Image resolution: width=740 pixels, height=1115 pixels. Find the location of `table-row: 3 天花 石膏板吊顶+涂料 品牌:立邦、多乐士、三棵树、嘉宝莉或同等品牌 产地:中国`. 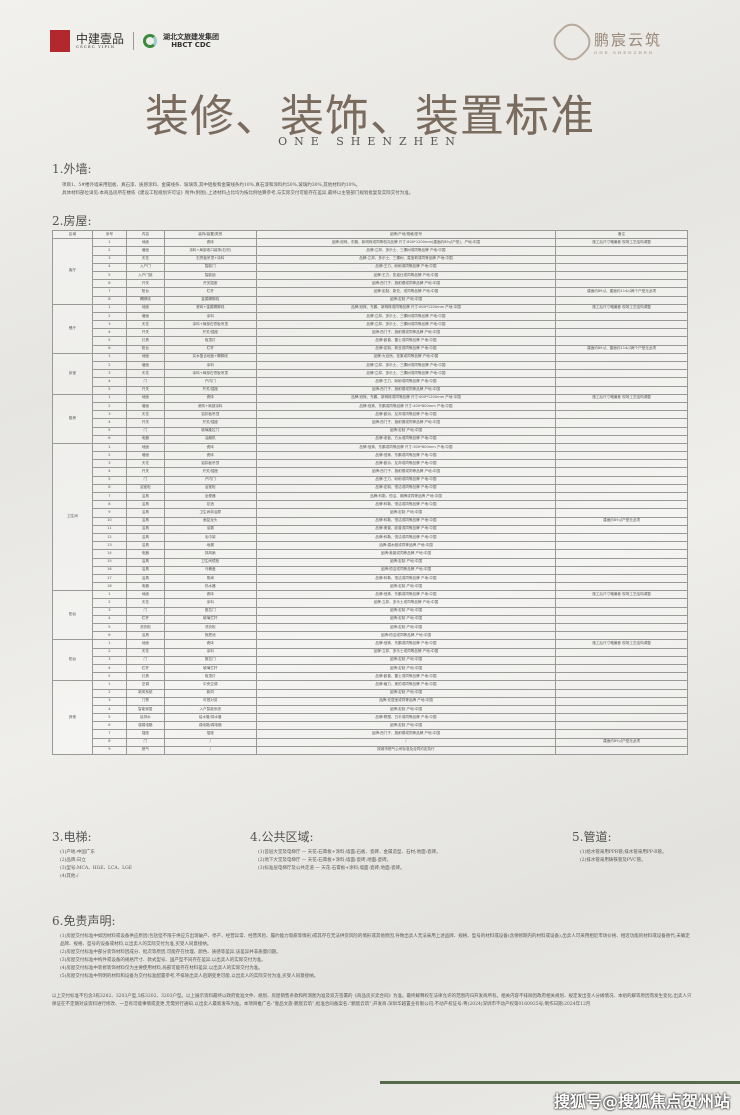

table-row: 3 天花 石膏板吊顶+涂料 品牌:立邦、多乐士、三棵树、嘉宝莉或同等品牌 产地:中国 is located at coordinates (370, 259).